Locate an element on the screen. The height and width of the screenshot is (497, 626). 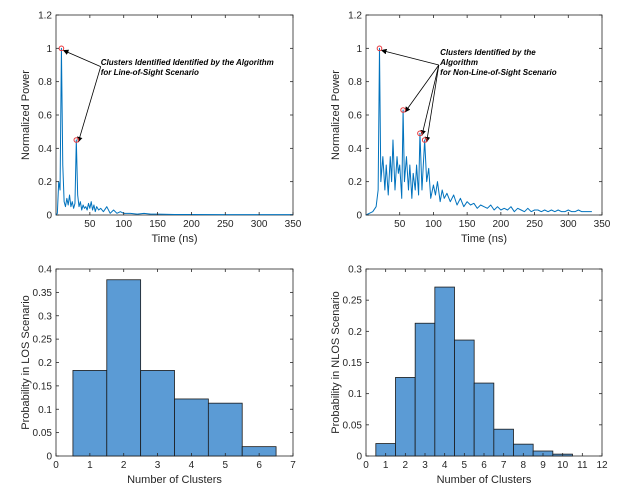
annotation-text: for Line-of-Sight Scenario is located at coordinates (150, 72).